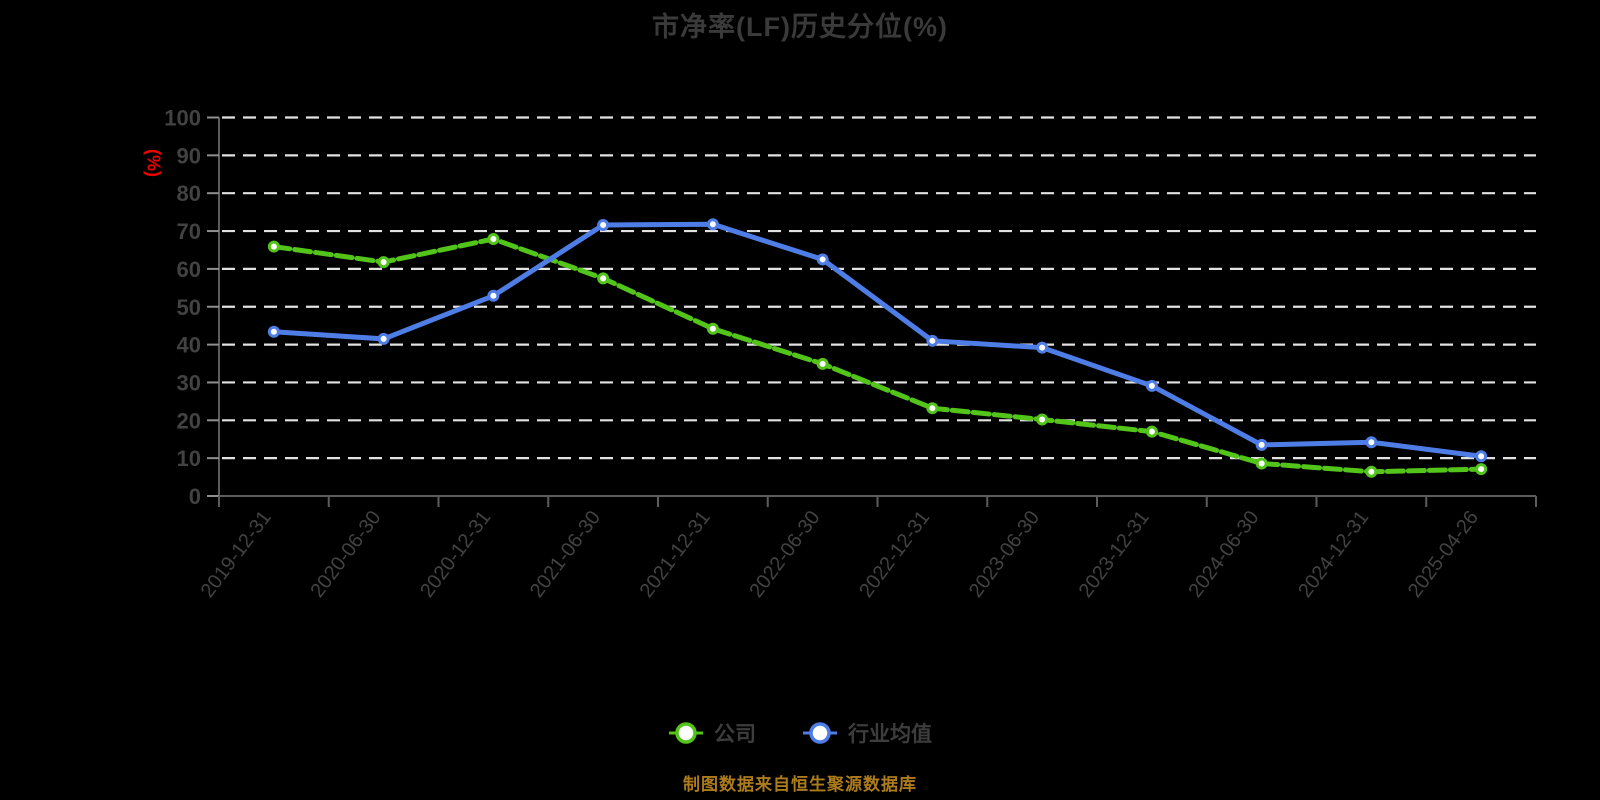 This screenshot has width=1600, height=800. I want to click on x-axis-tick-label: 2020-12-31, so click(455, 554).